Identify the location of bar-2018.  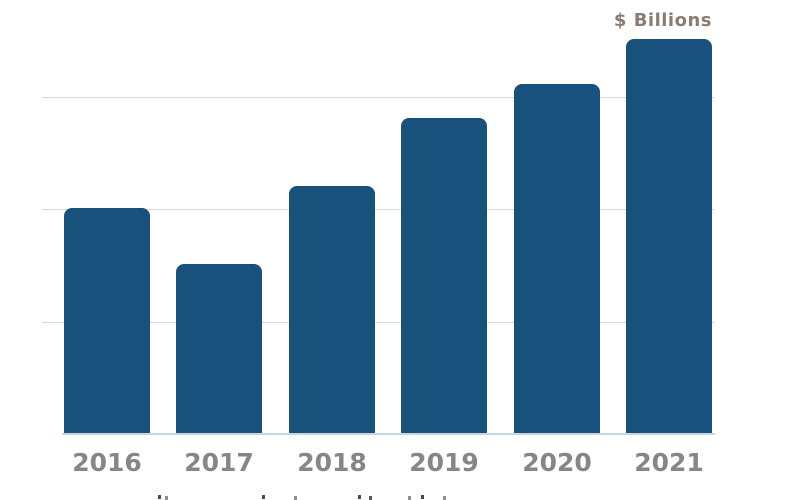
(332, 309).